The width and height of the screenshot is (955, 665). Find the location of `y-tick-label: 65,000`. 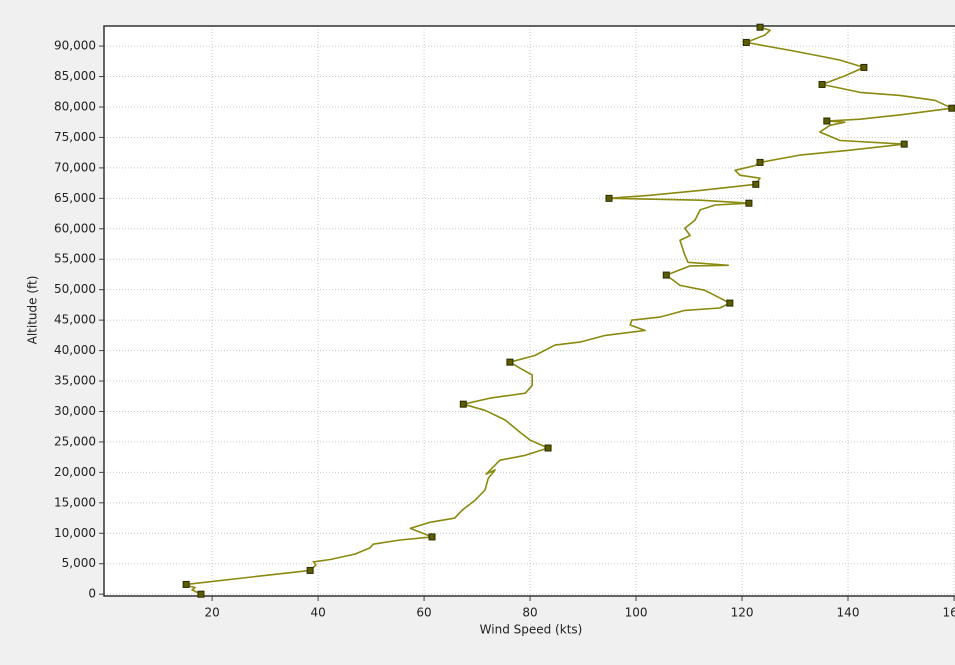

y-tick-label: 65,000 is located at coordinates (75, 198).